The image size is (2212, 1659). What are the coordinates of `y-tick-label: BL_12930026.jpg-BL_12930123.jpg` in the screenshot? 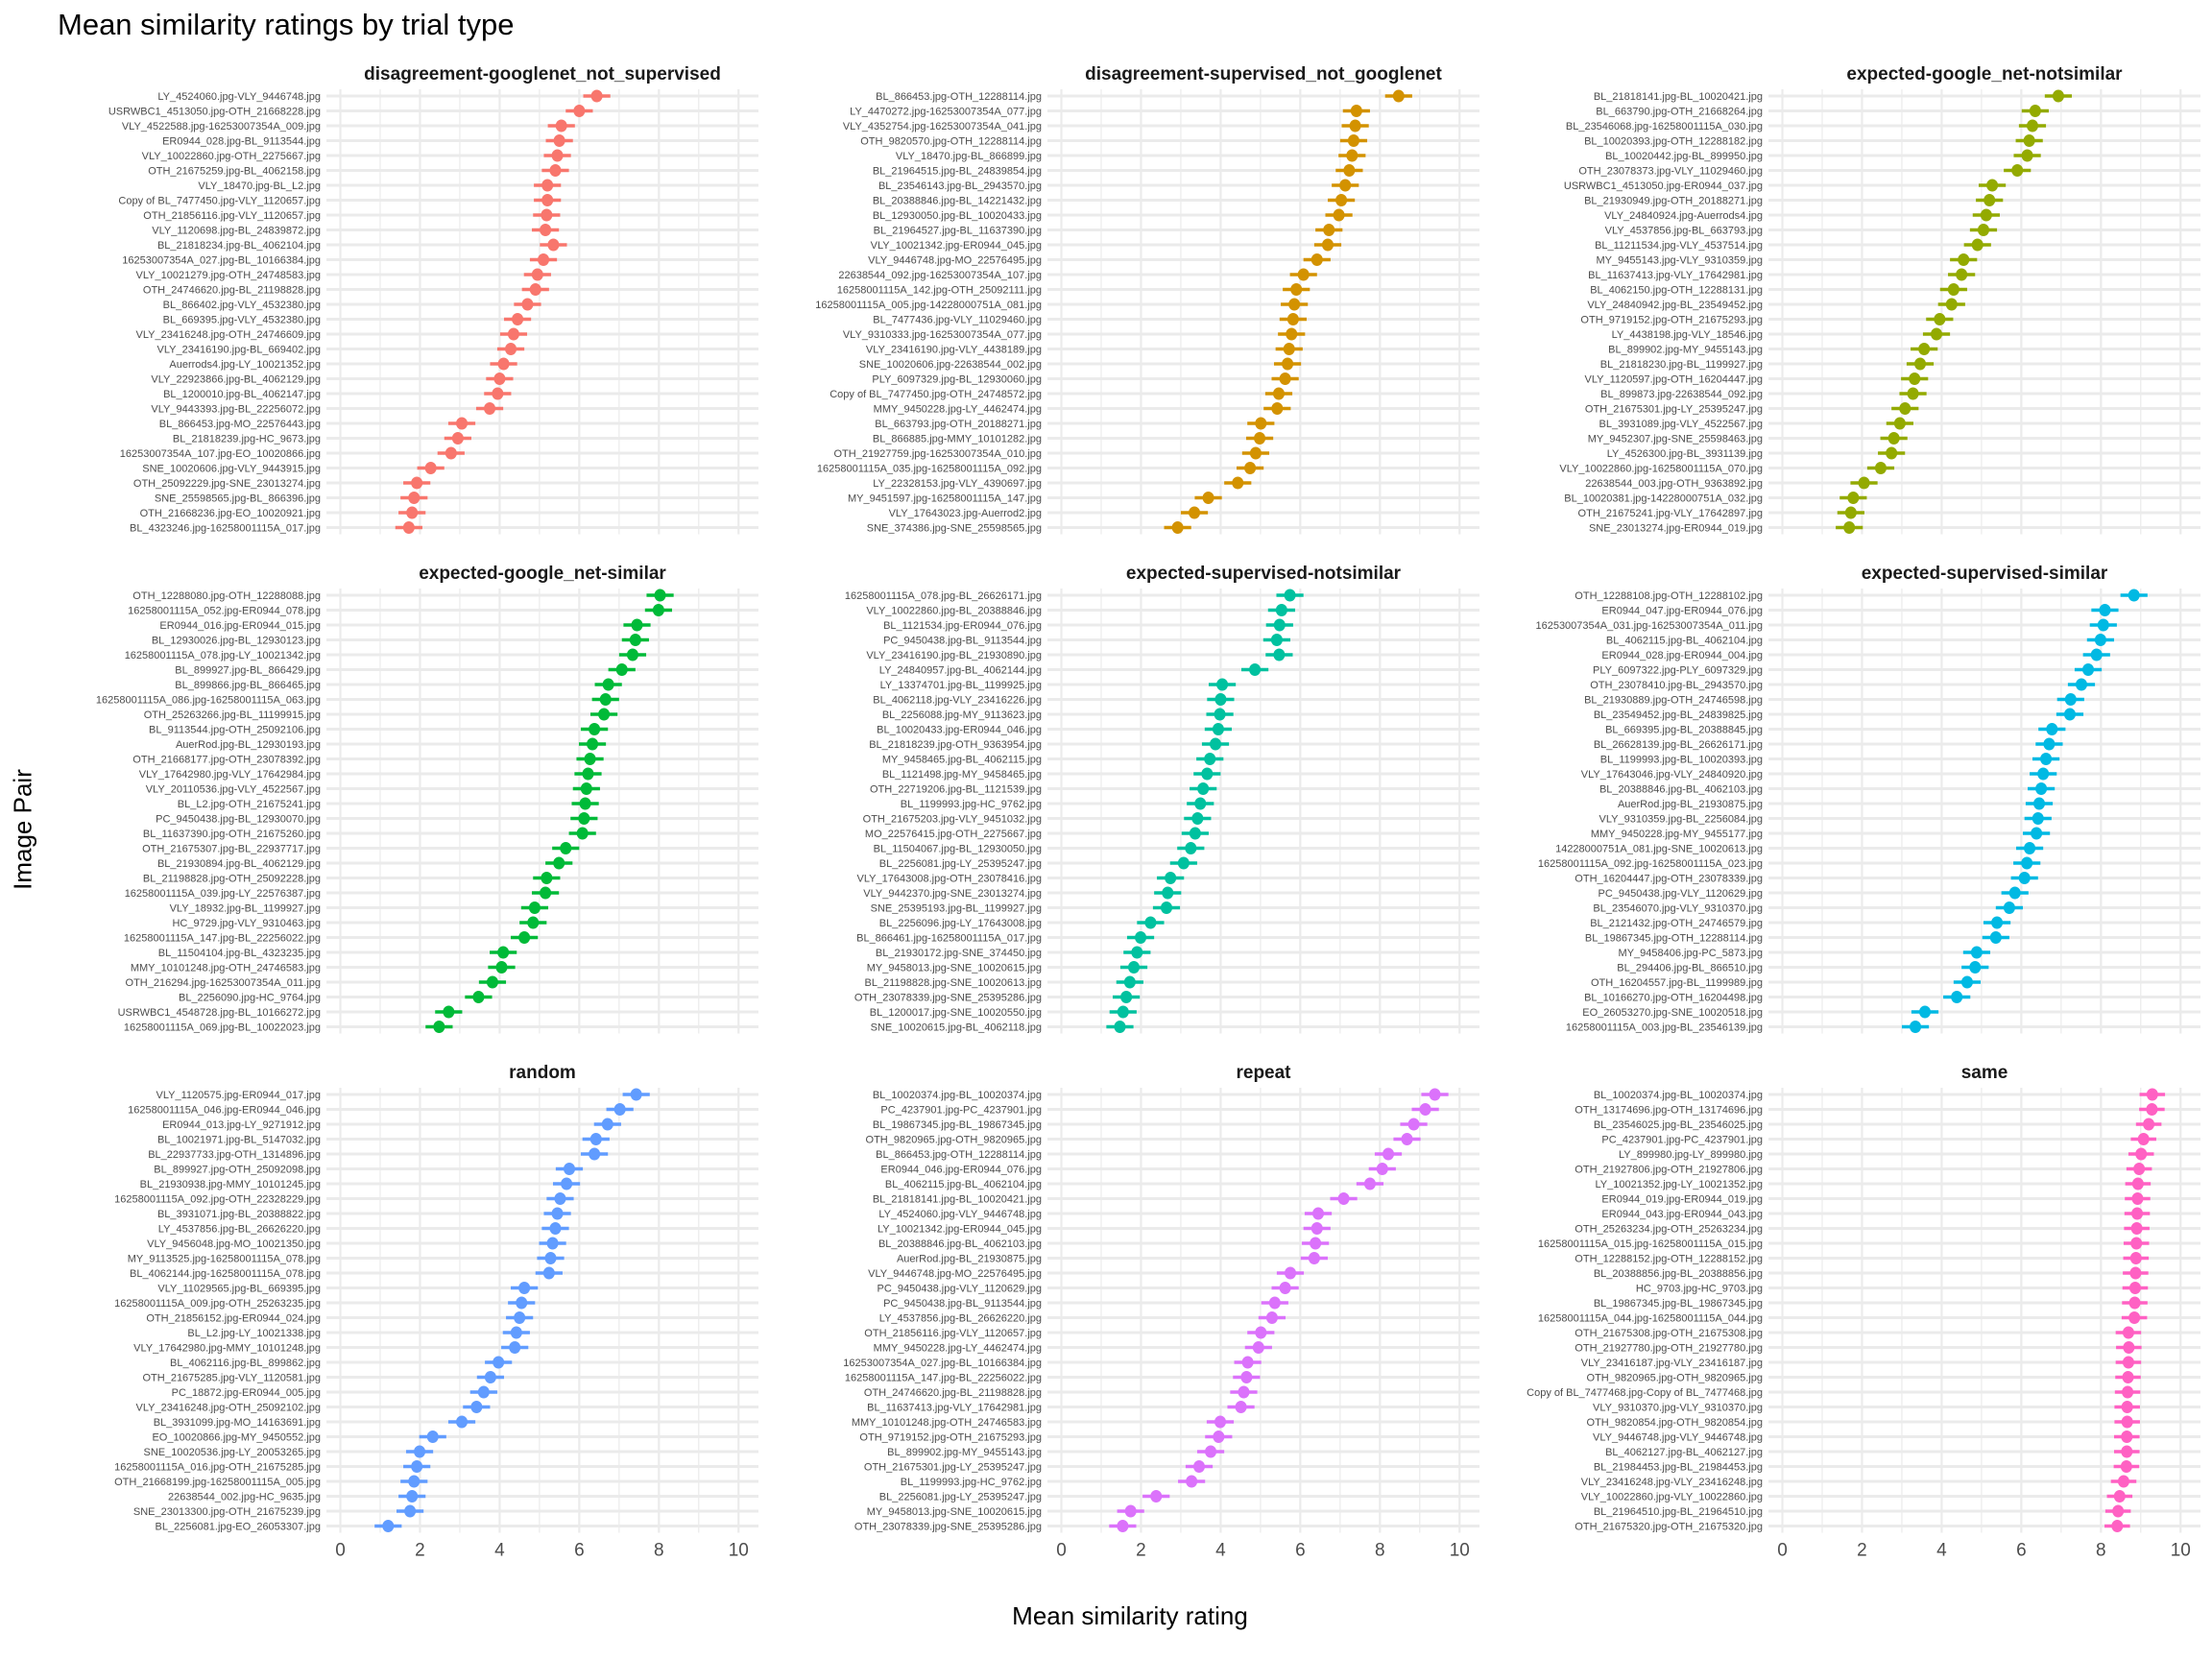 It's located at (236, 641).